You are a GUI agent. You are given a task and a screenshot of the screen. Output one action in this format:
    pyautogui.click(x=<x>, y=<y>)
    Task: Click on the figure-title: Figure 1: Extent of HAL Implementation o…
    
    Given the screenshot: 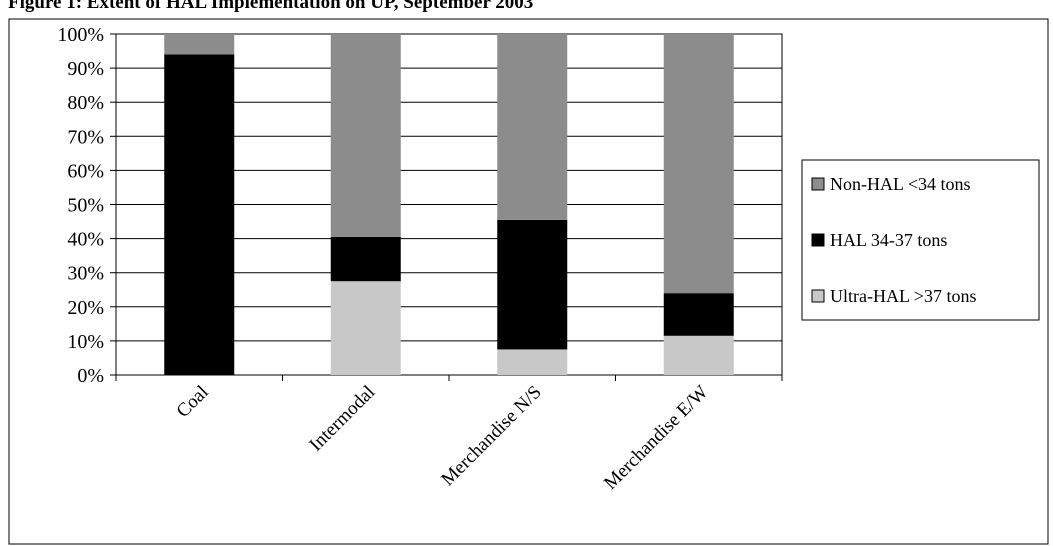 What is the action you would take?
    pyautogui.click(x=271, y=6)
    